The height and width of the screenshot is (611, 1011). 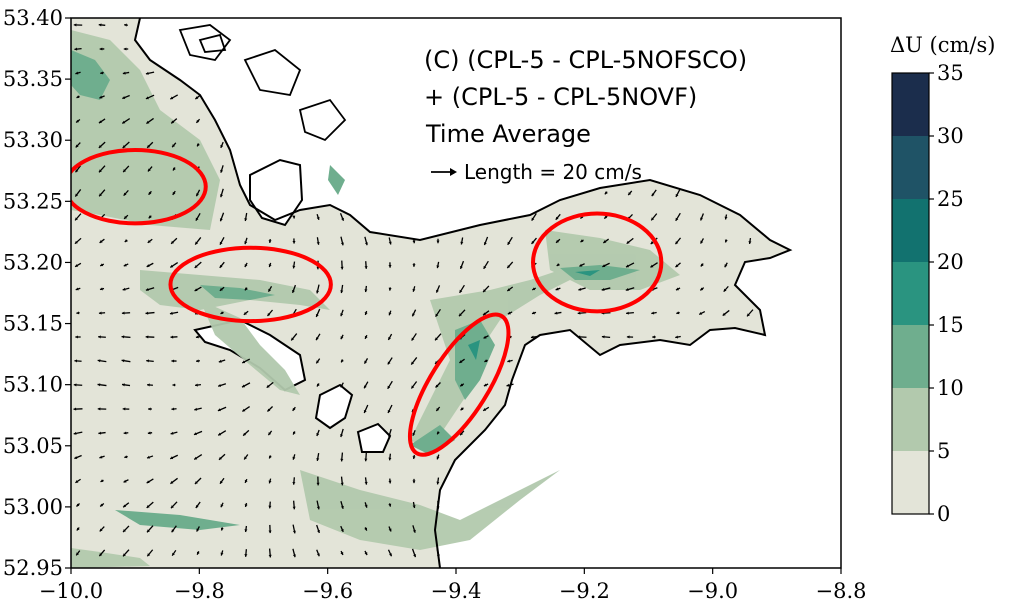 I want to click on subtitle: Time Average, so click(x=508, y=134).